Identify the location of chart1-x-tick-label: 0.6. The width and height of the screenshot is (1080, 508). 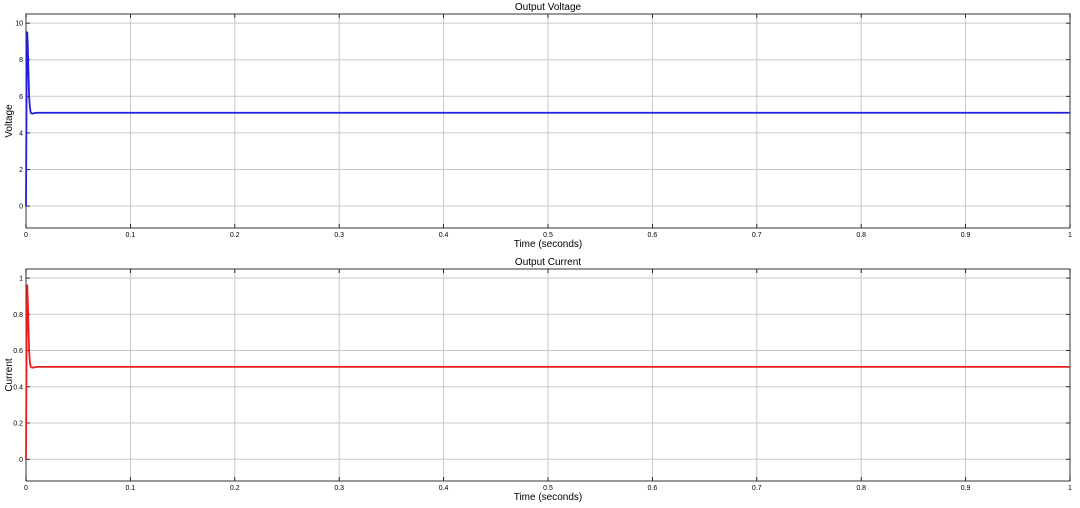
(653, 235).